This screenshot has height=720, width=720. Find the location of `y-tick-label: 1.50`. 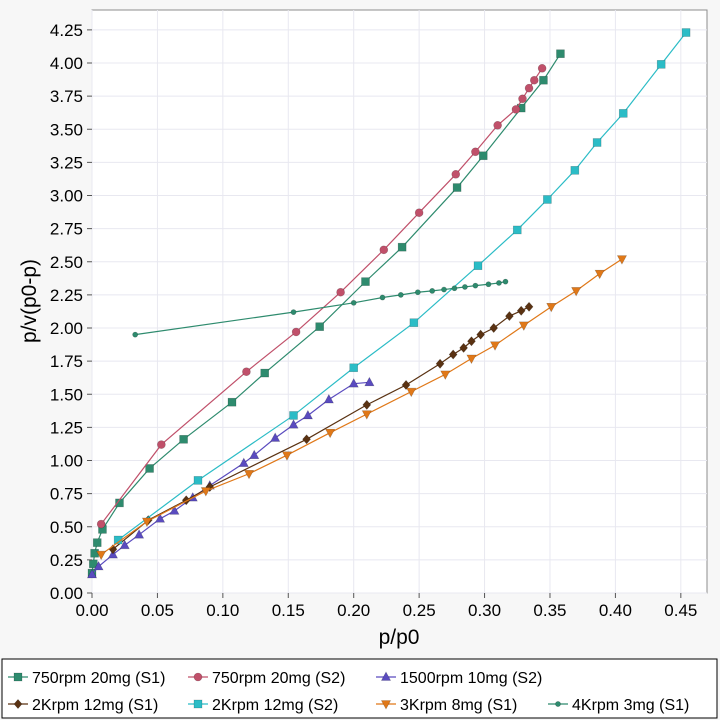

y-tick-label: 1.50 is located at coordinates (66, 394).